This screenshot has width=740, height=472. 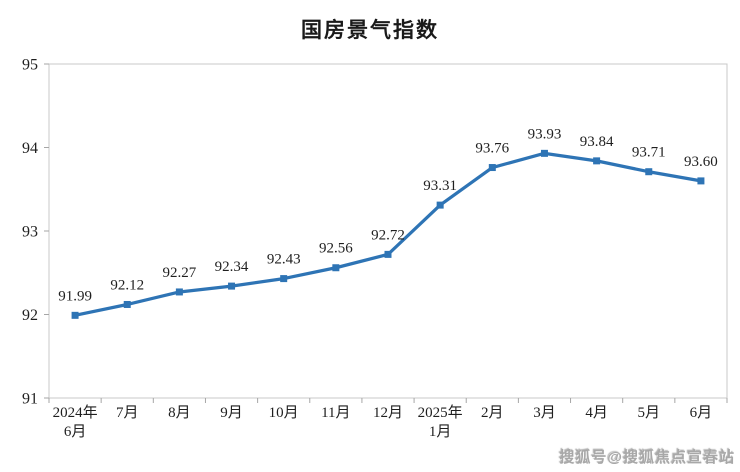 What do you see at coordinates (440, 432) in the screenshot?
I see `x-axis-label: 1月` at bounding box center [440, 432].